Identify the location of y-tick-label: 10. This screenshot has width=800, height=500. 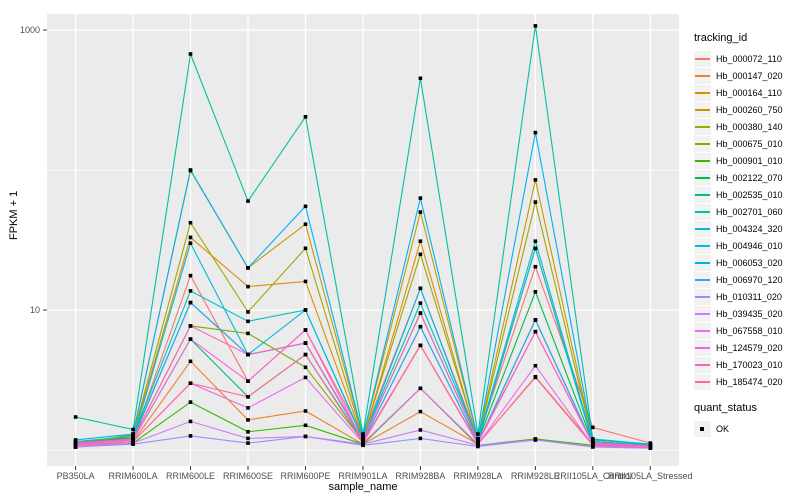
(35, 310).